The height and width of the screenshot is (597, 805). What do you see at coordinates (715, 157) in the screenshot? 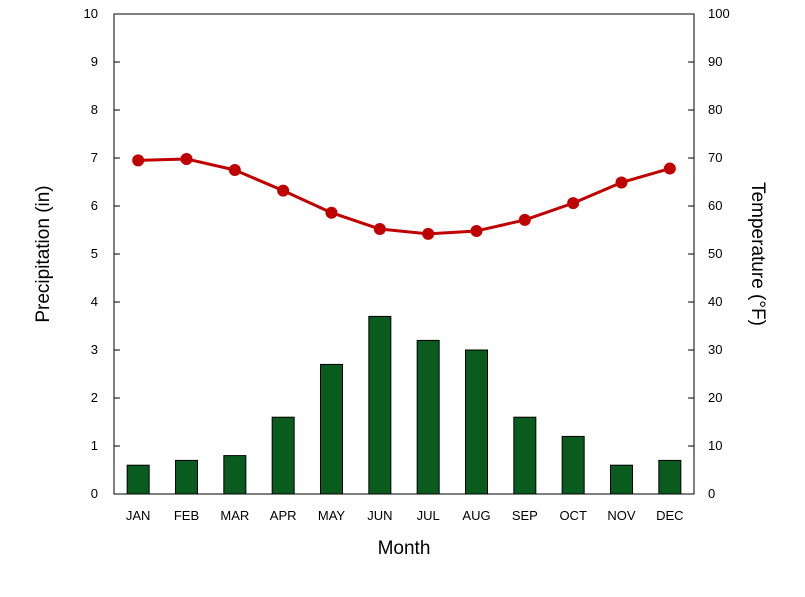
I see `right-tick-label: 70` at bounding box center [715, 157].